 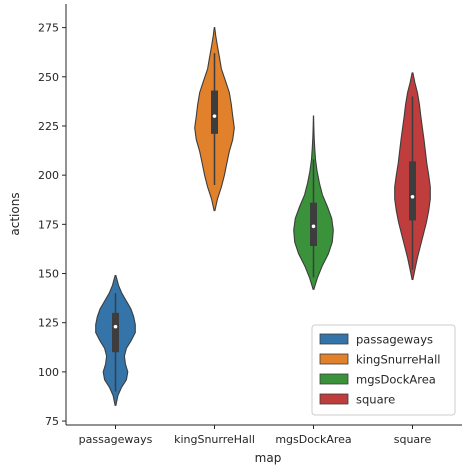 What do you see at coordinates (48, 126) in the screenshot?
I see `y-tick-label: 225` at bounding box center [48, 126].